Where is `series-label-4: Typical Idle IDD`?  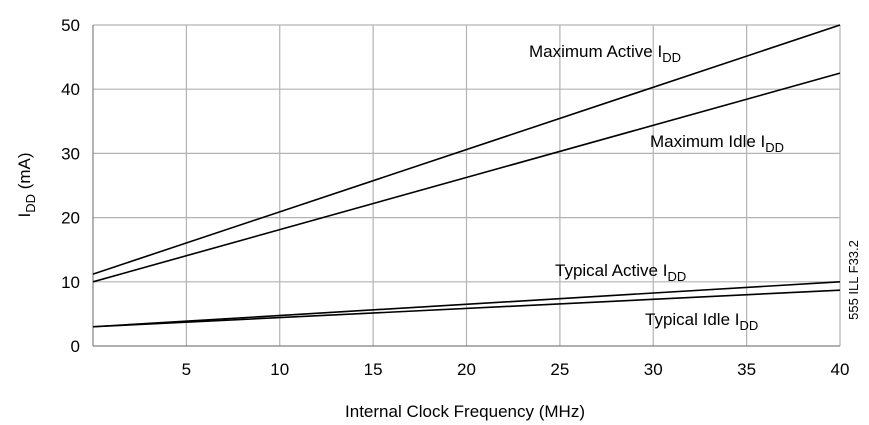
series-label-4: Typical Idle IDD is located at coordinates (701, 321).